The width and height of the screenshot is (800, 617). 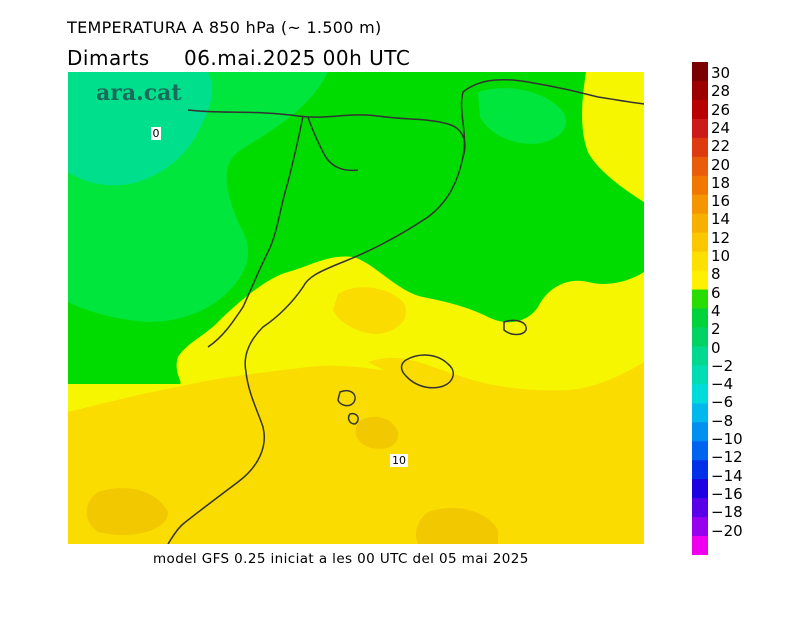 What do you see at coordinates (506, 391) in the screenshot?
I see `warm-zone-east` at bounding box center [506, 391].